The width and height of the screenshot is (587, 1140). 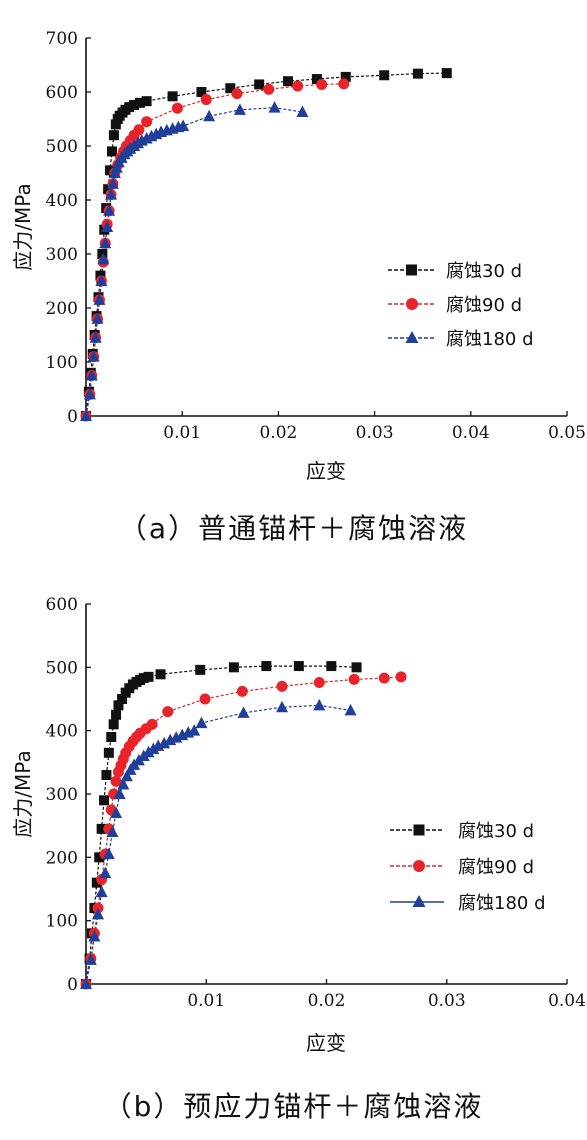 What do you see at coordinates (62, 309) in the screenshot?
I see `y-tick-label: 200` at bounding box center [62, 309].